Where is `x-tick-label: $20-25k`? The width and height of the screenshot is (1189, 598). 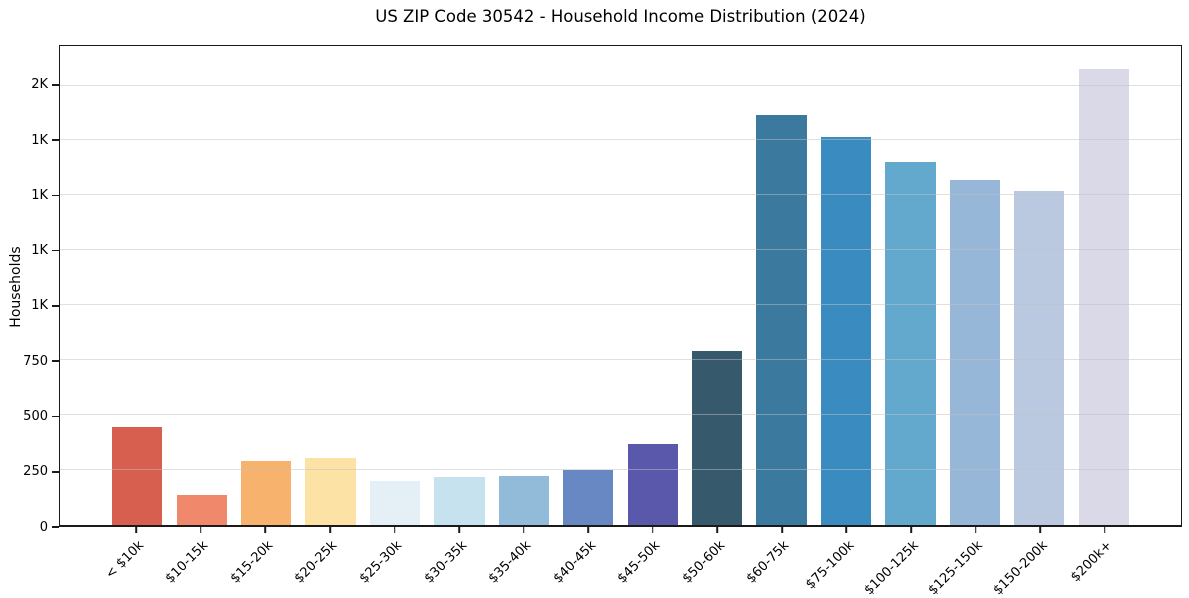
x-tick-label: $20-25k is located at coordinates (316, 562).